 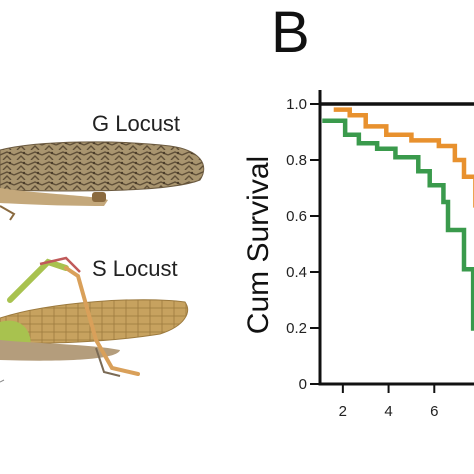 What do you see at coordinates (296, 104) in the screenshot?
I see `y-tick-label: 1.0` at bounding box center [296, 104].